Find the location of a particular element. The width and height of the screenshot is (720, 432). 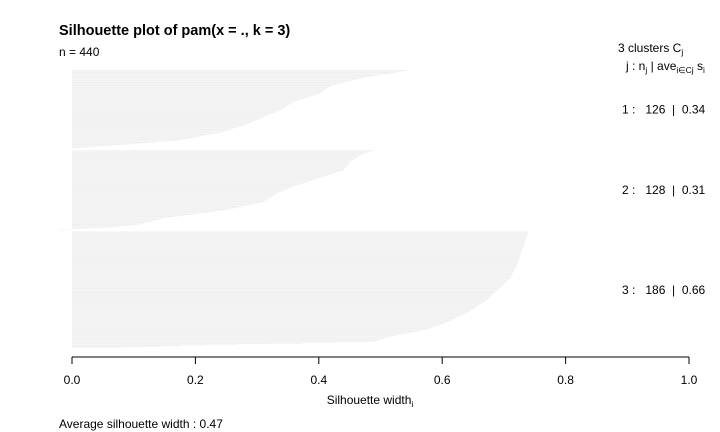

average-silhouette-footer: Average silhouette width : 0.47 is located at coordinates (141, 424).